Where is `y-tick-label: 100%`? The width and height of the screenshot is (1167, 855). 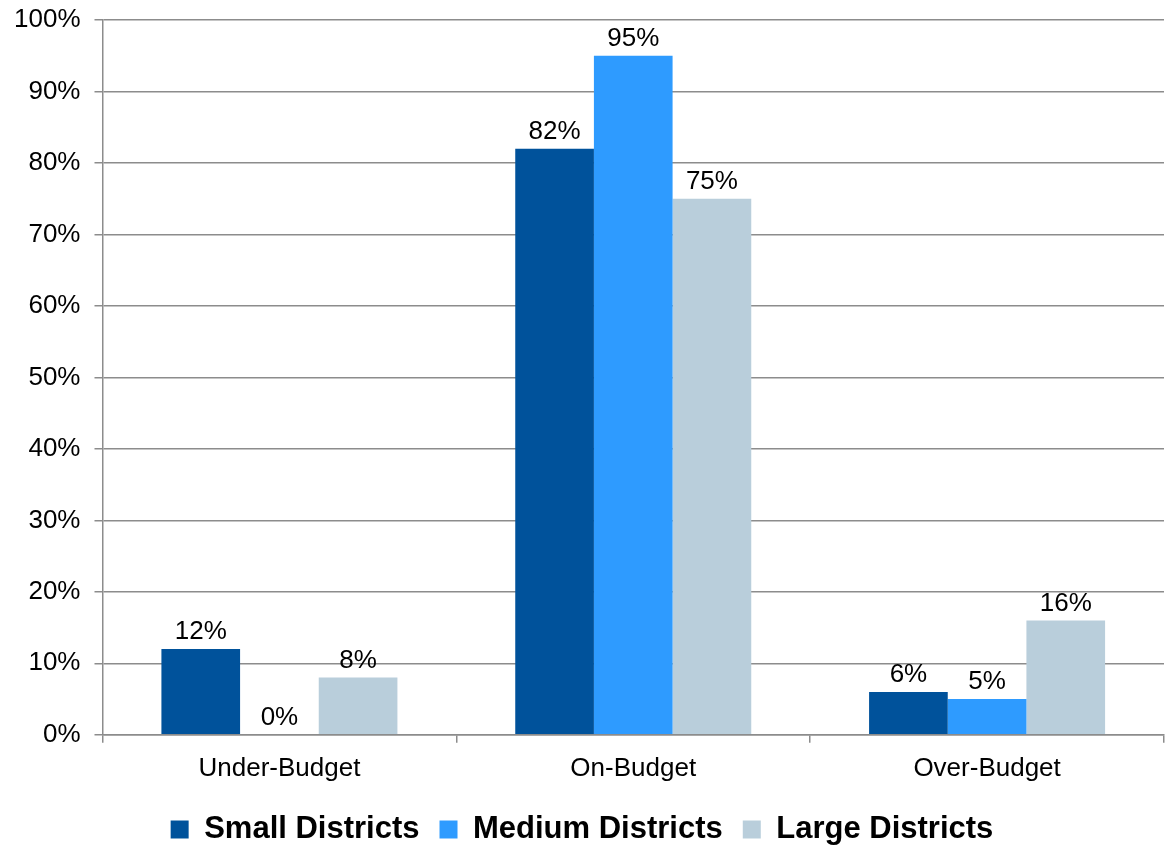
y-tick-label: 100% is located at coordinates (47, 18).